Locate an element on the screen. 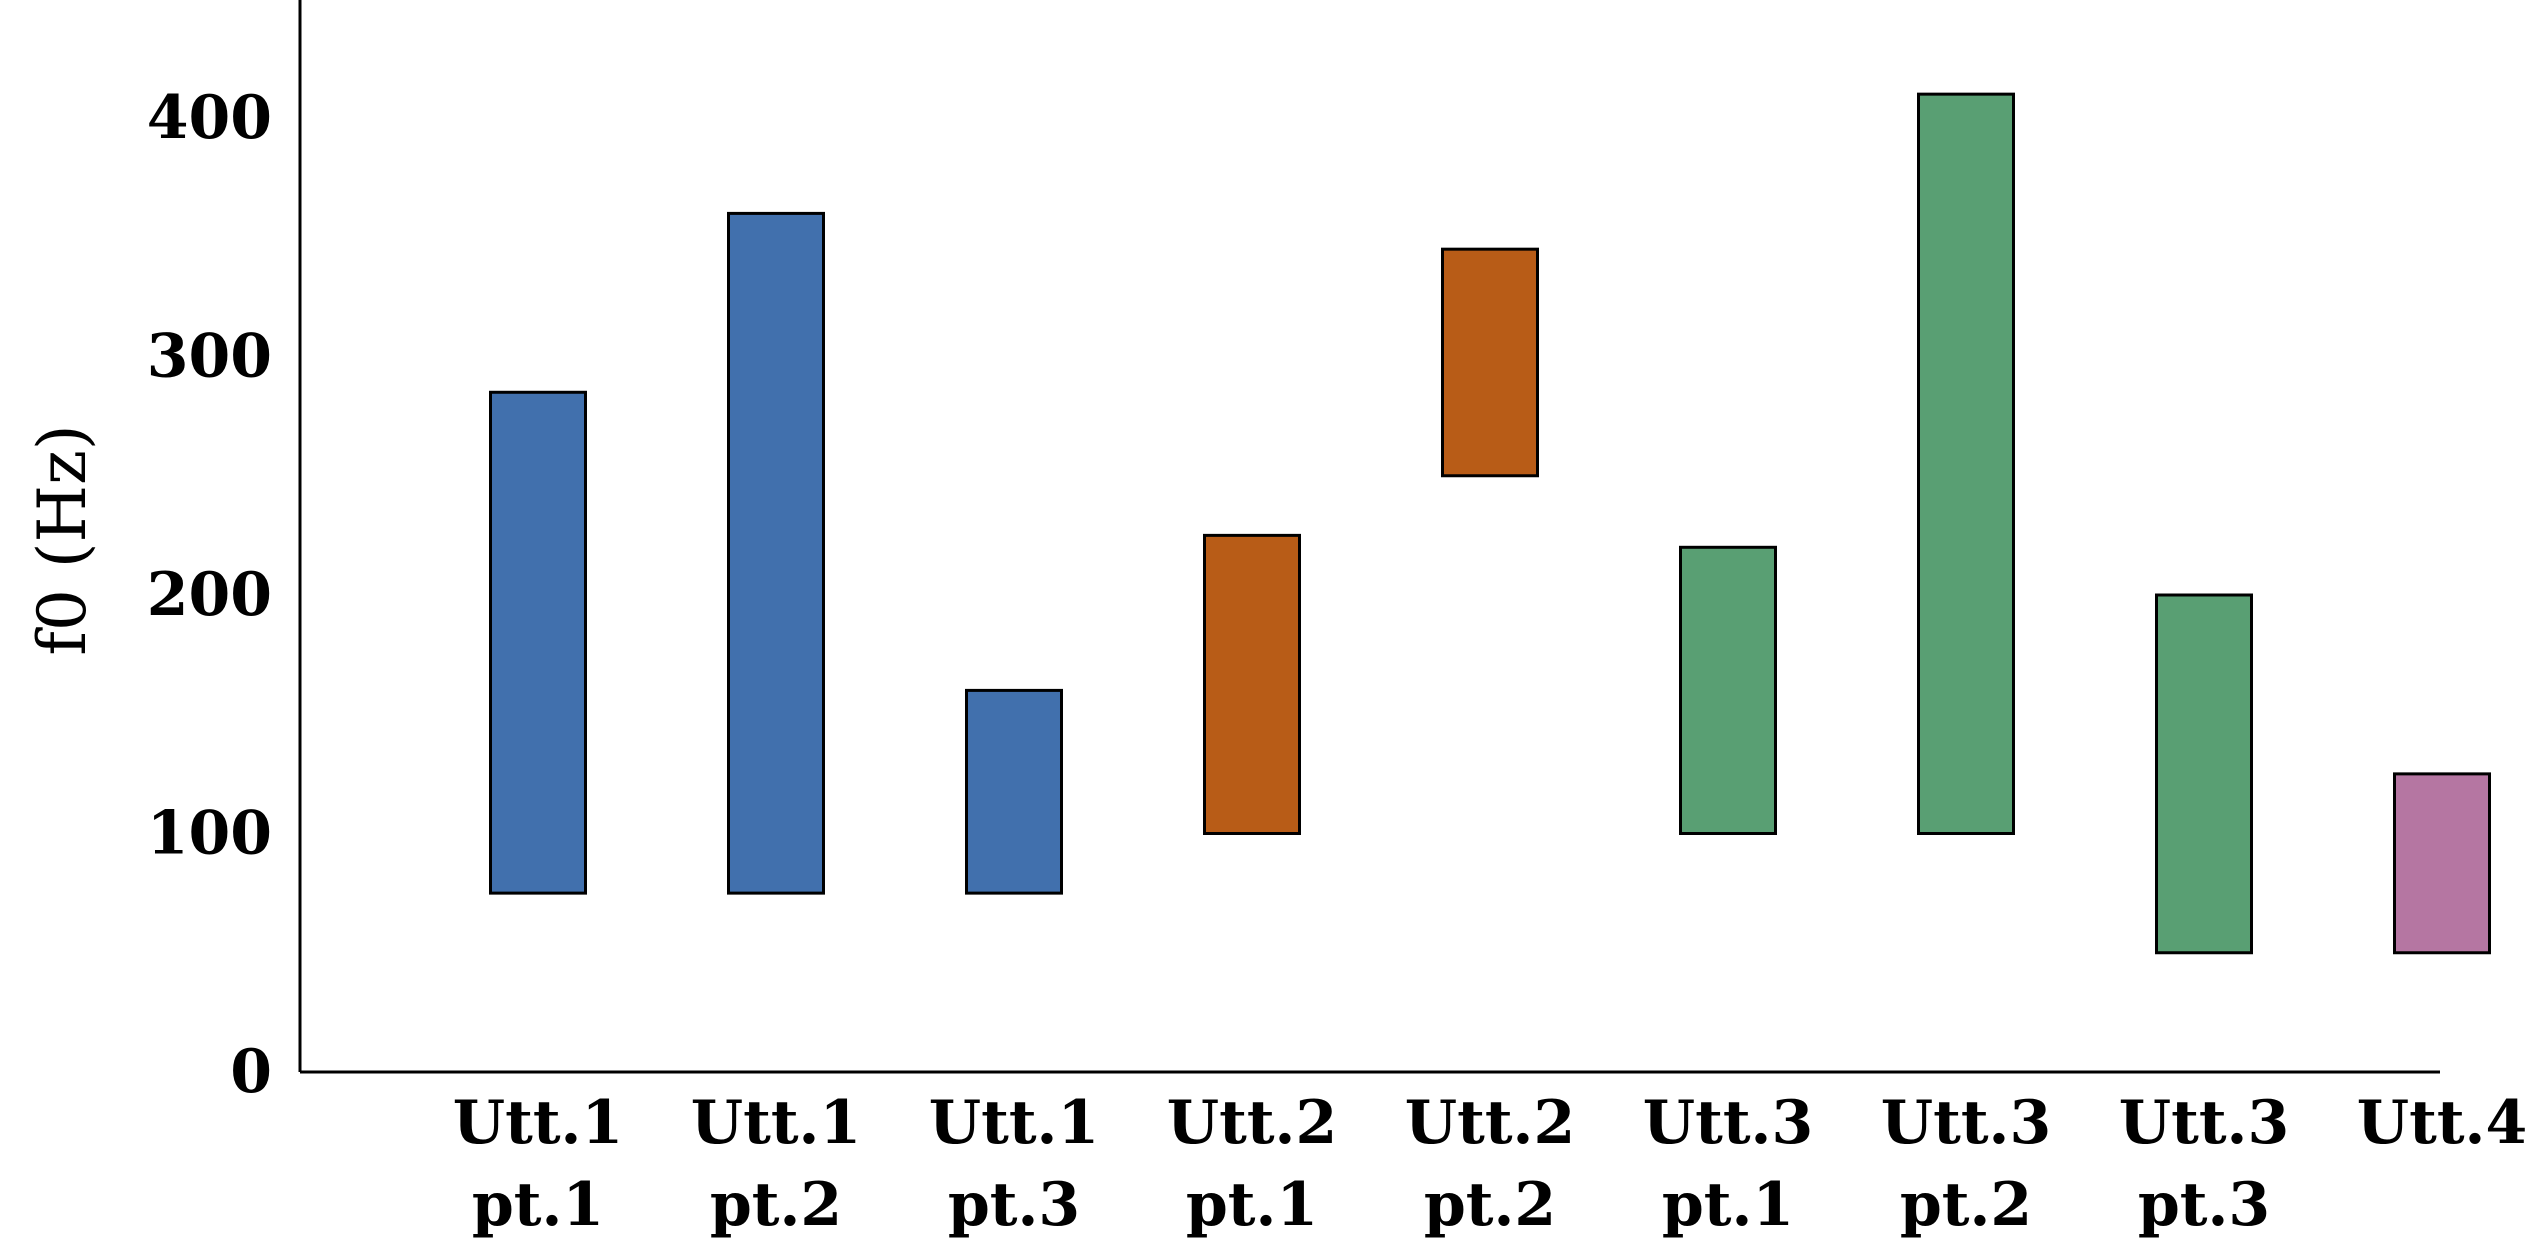  x-tick-label: Utt.4 is located at coordinates (2441, 1123).